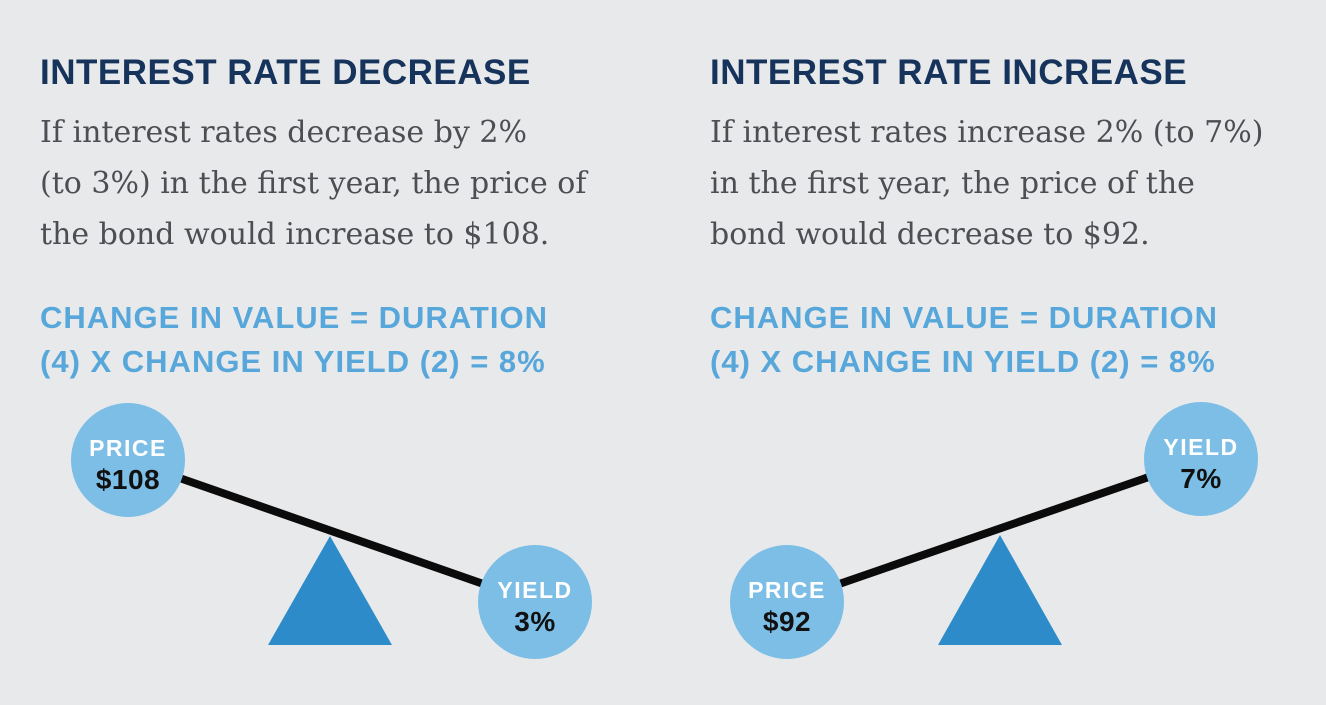 The image size is (1326, 705). Describe the element at coordinates (952, 183) in the screenshot. I see `description-line: in the first year, the price of the` at that location.